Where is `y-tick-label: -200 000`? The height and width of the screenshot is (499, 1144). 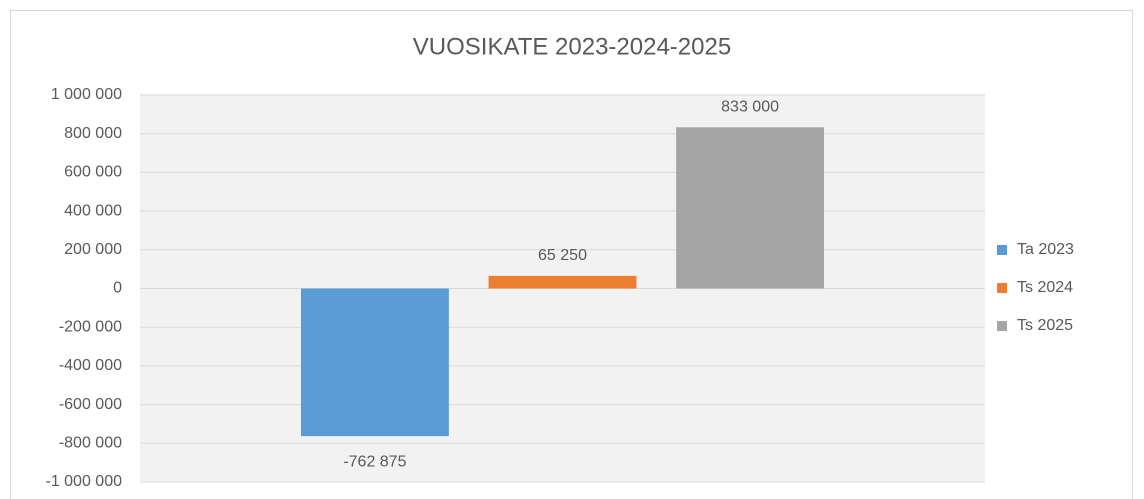
y-tick-label: -200 000 is located at coordinates (90, 326).